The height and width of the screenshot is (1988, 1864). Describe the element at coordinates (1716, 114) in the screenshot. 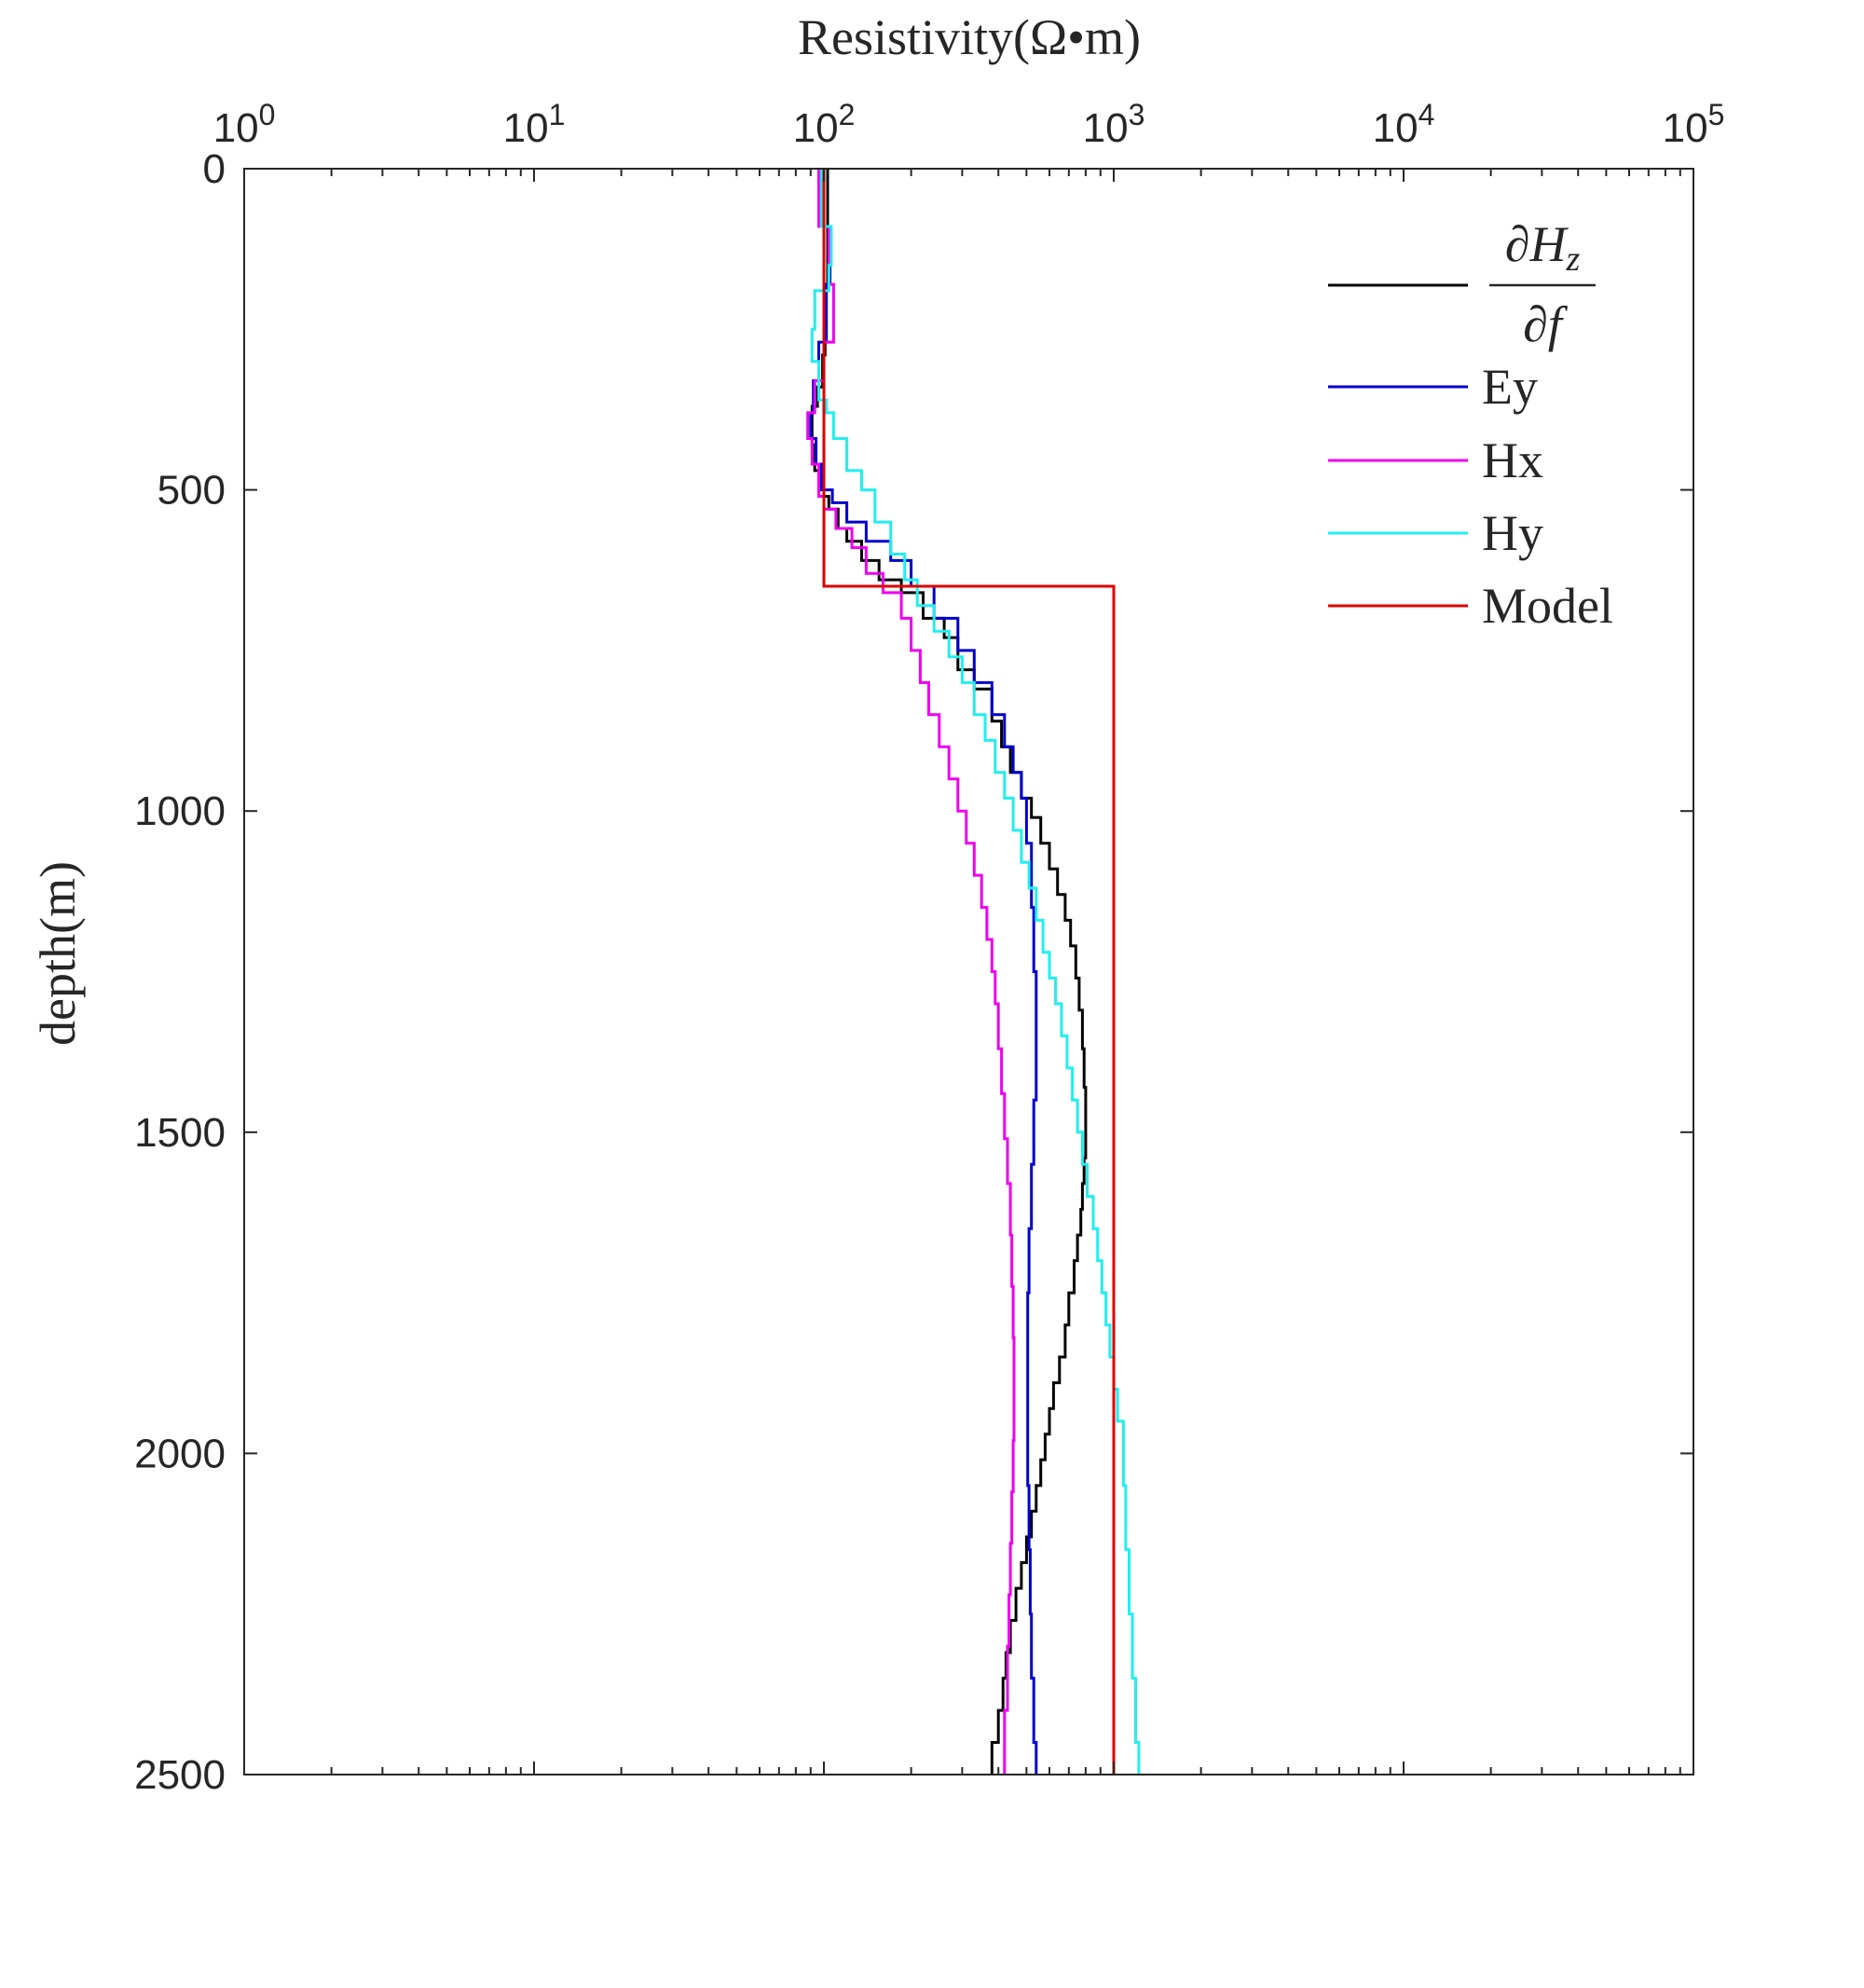

I see `x-tick-label-exponent: 5` at that location.